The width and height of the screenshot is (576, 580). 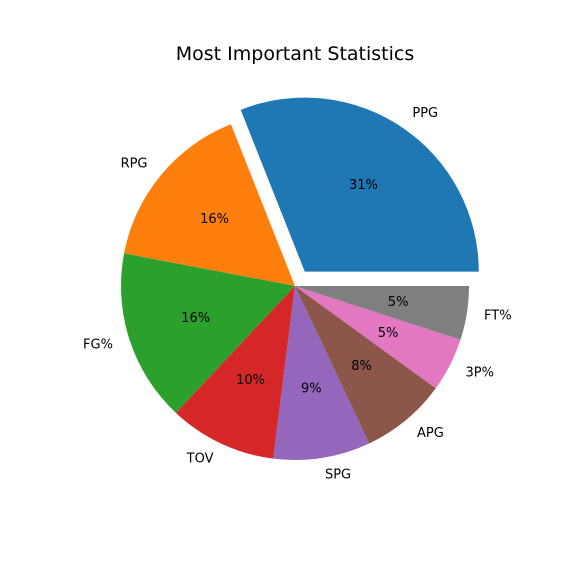 I want to click on pie-slice-ft-pct, so click(x=382, y=313).